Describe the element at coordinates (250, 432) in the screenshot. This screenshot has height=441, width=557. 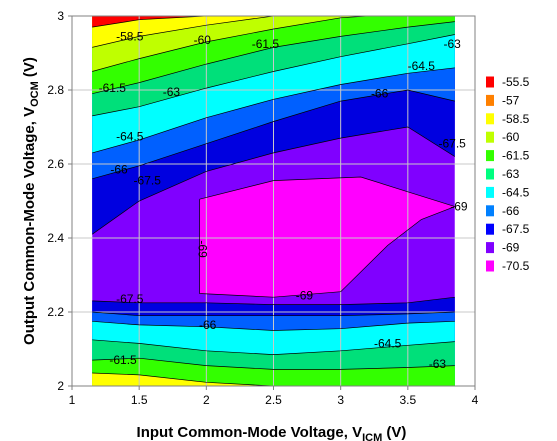
I see `x-axis-title-main: Input Common-Mode Voltage, V` at that location.